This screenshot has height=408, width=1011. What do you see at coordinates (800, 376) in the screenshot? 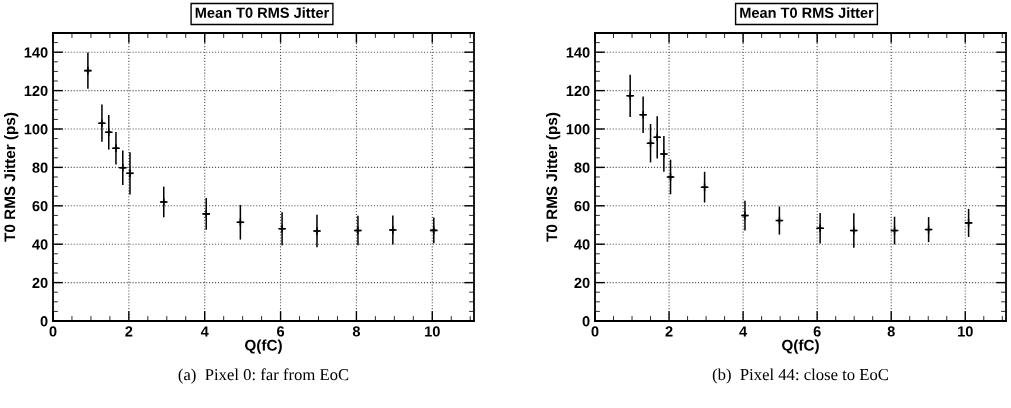
I see `text: (b) Pixel 44: close to EoC` at bounding box center [800, 376].